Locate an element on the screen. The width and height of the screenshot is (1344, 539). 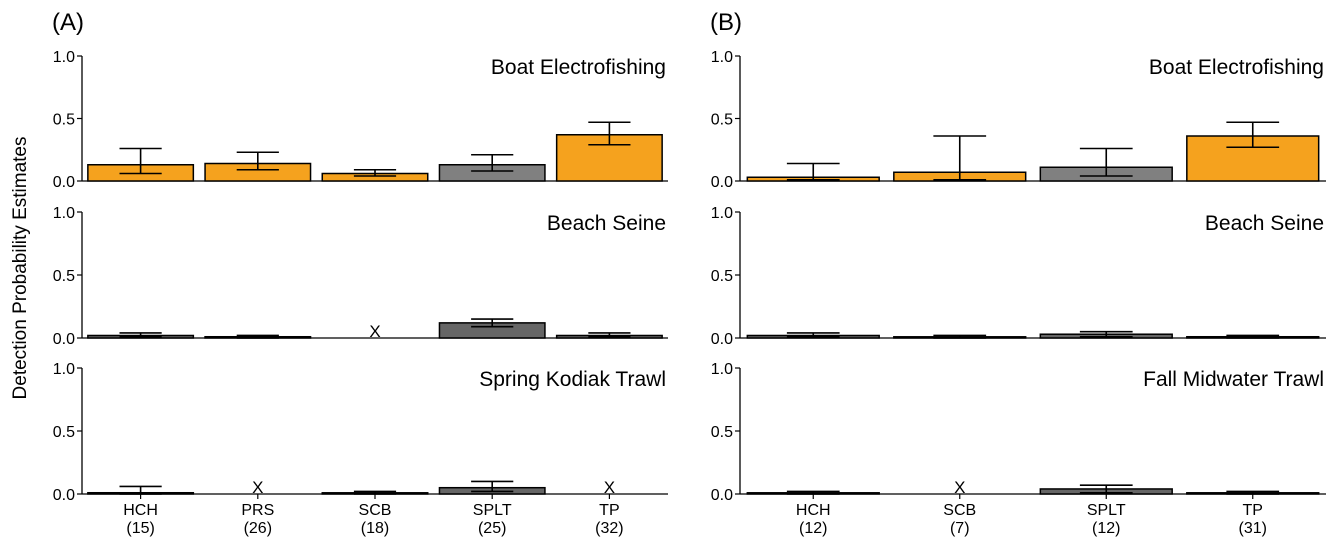
x-tick-label-line: (25) is located at coordinates (492, 528).